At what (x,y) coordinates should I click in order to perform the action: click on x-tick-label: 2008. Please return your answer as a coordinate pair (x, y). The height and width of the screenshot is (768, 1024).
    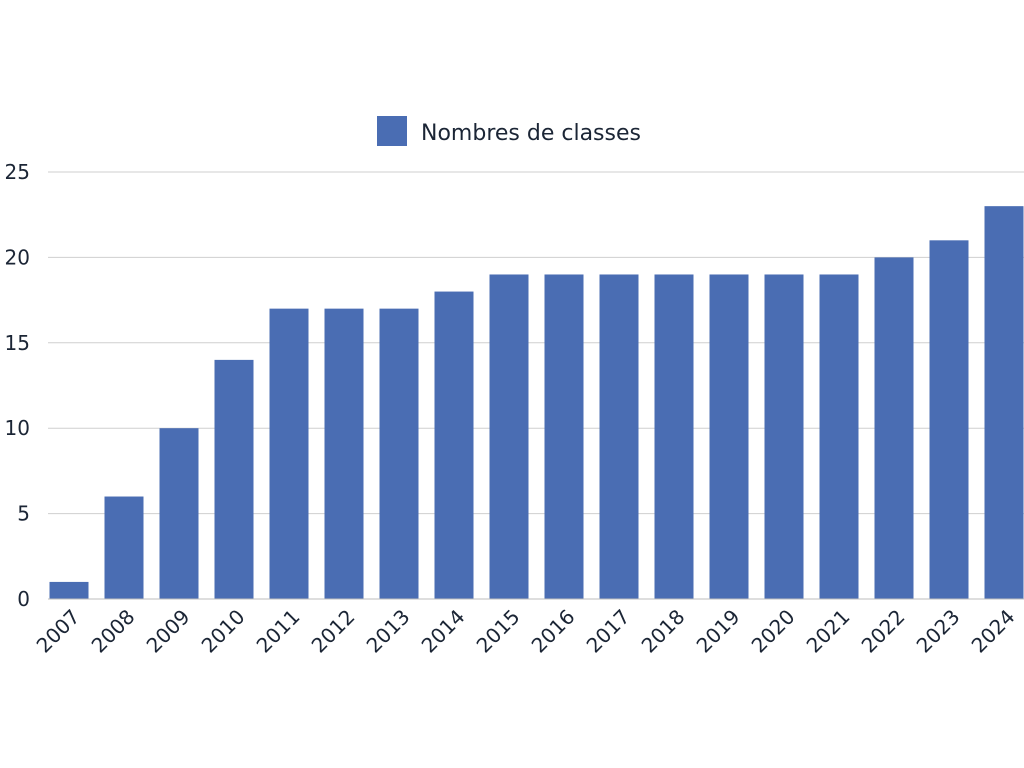
    Looking at the image, I should click on (113, 631).